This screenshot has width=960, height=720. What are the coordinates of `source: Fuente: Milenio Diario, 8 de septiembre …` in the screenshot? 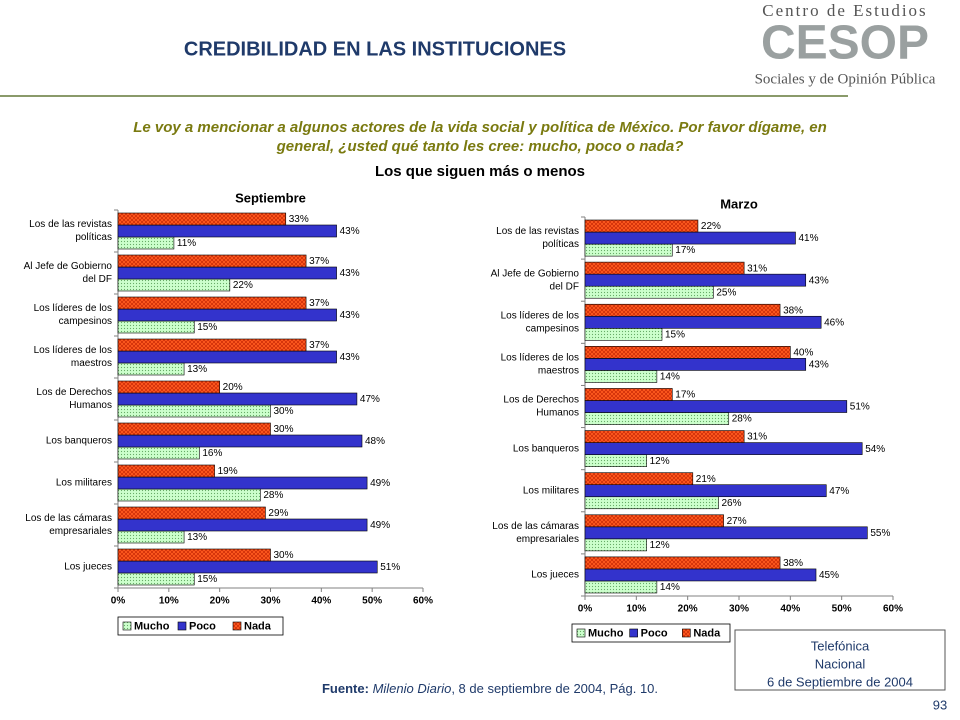 It's located at (490, 688).